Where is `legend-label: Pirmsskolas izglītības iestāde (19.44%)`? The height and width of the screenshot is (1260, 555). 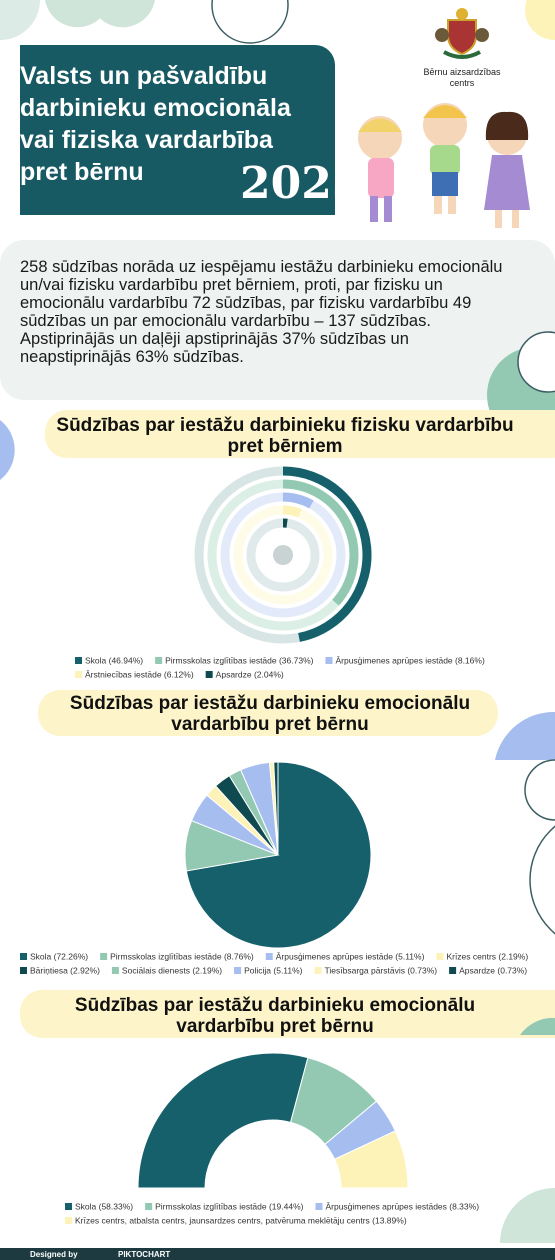 legend-label: Pirmsskolas izglītības iestāde (19.44%) is located at coordinates (229, 1206).